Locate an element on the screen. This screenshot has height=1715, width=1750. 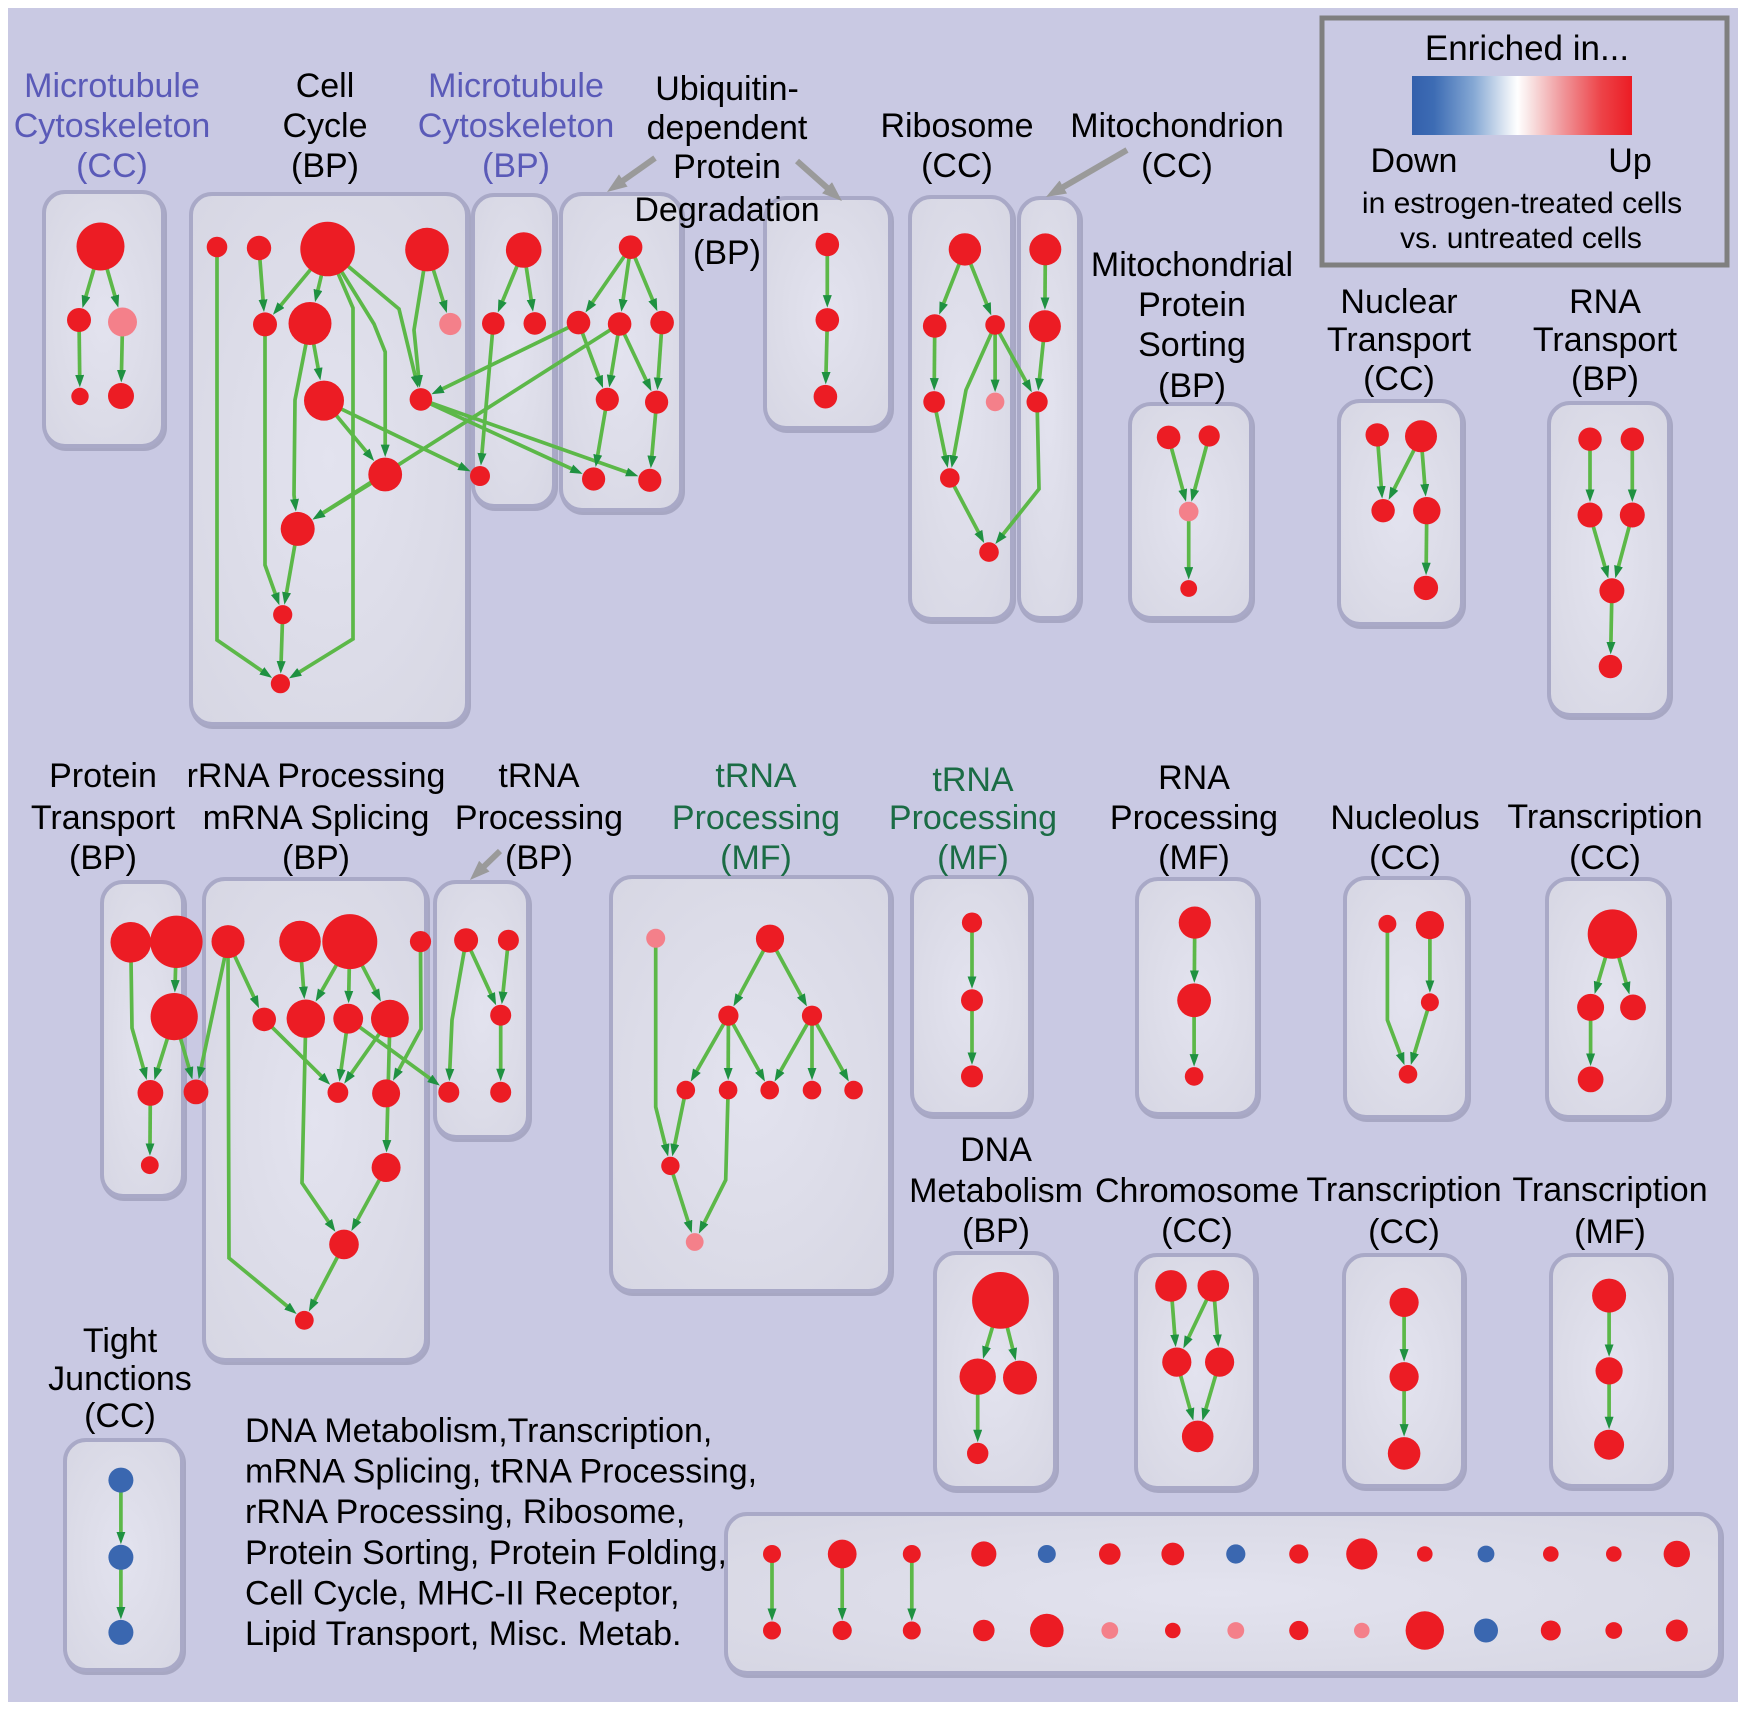
svg-text: Down is located at coordinates (1414, 161).